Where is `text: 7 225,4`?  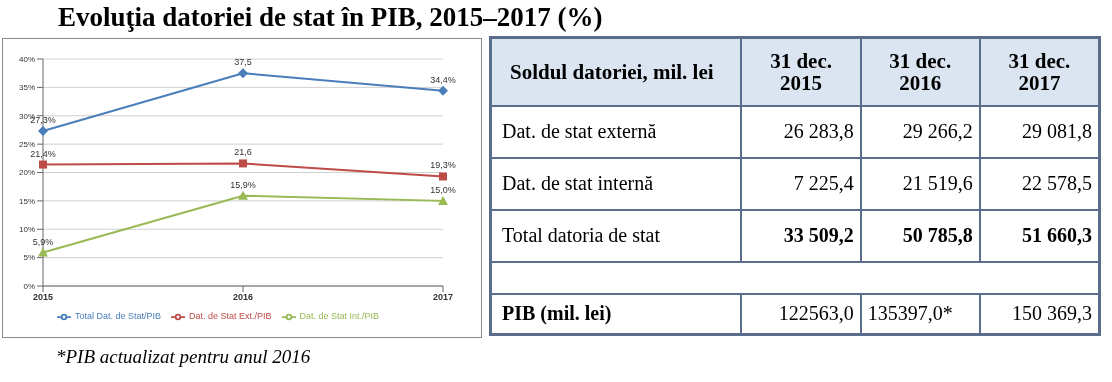
text: 7 225,4 is located at coordinates (823, 183).